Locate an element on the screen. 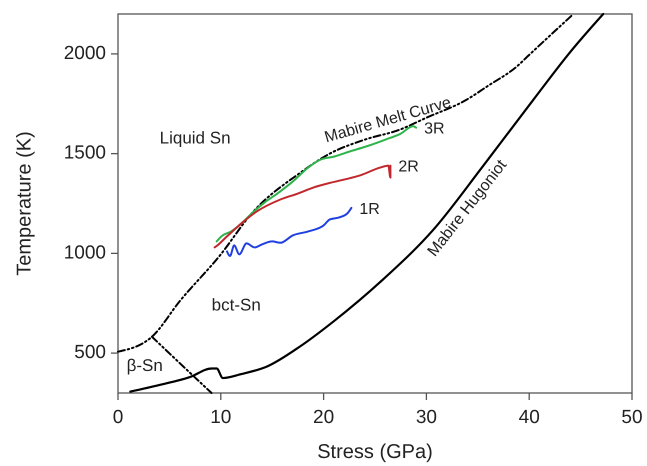 This screenshot has height=466, width=647. series-label: 2R is located at coordinates (408, 167).